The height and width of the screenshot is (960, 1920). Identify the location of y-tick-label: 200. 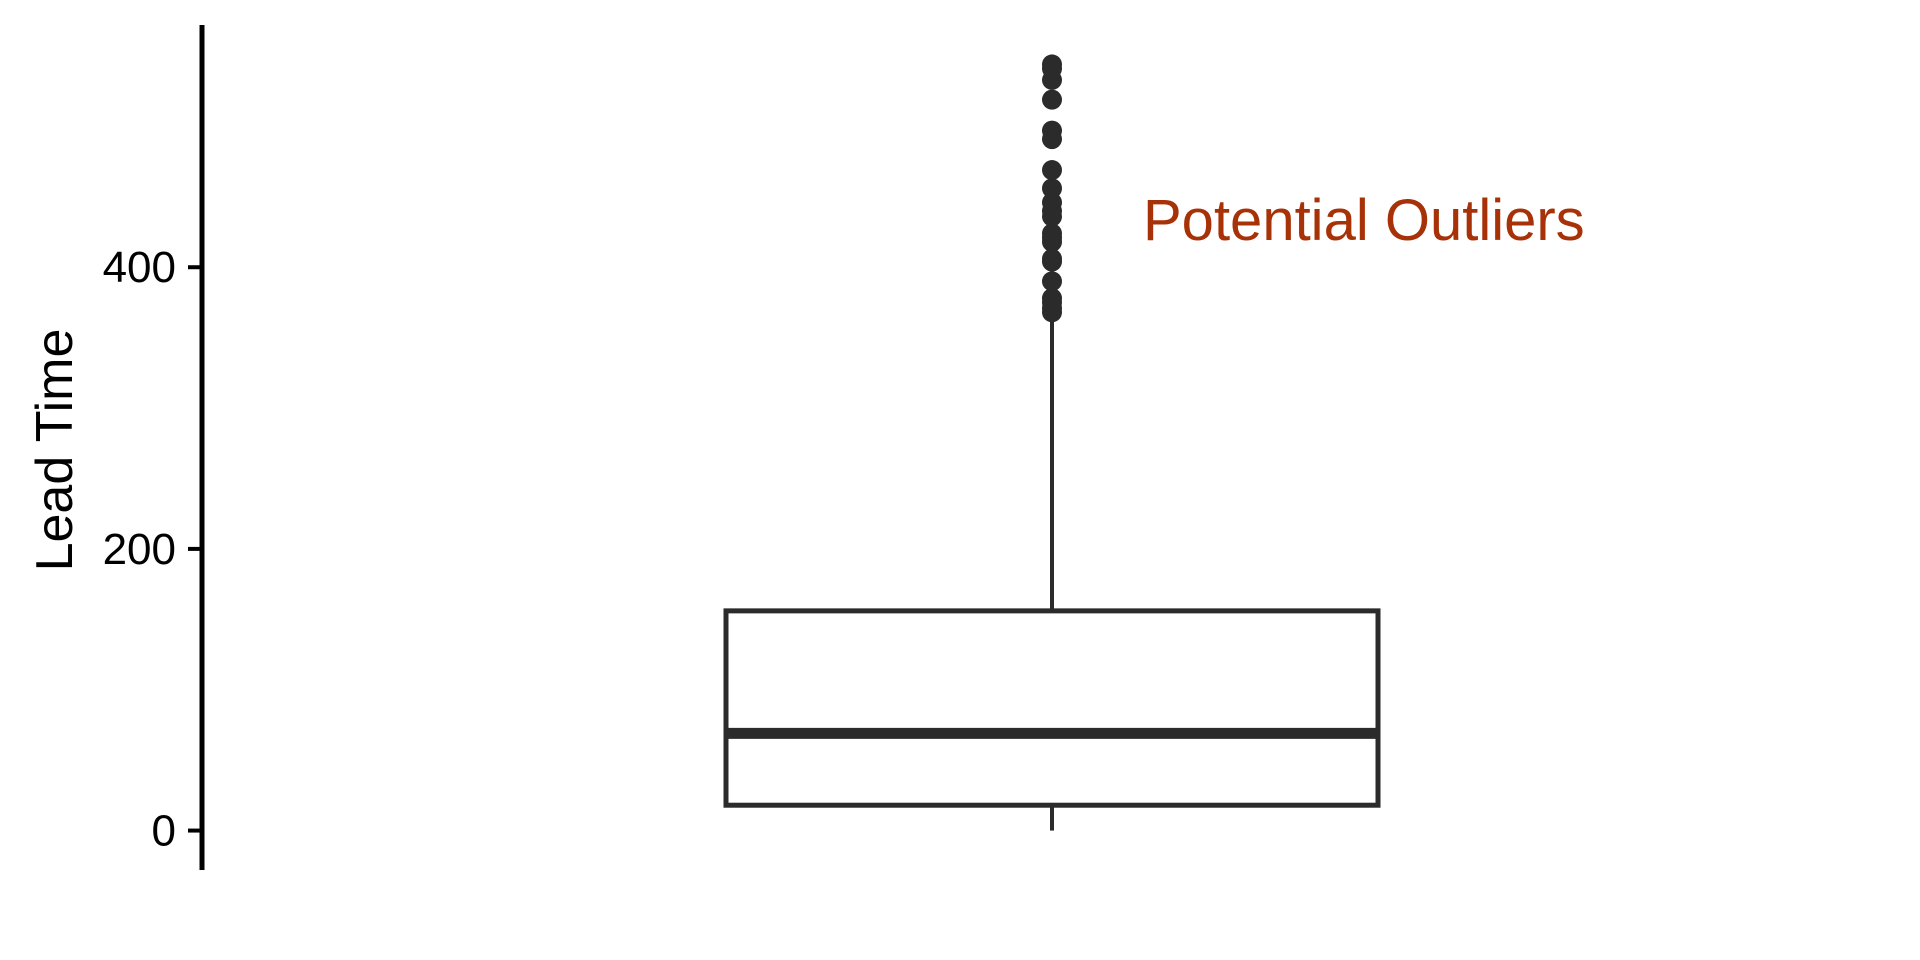
(139, 549).